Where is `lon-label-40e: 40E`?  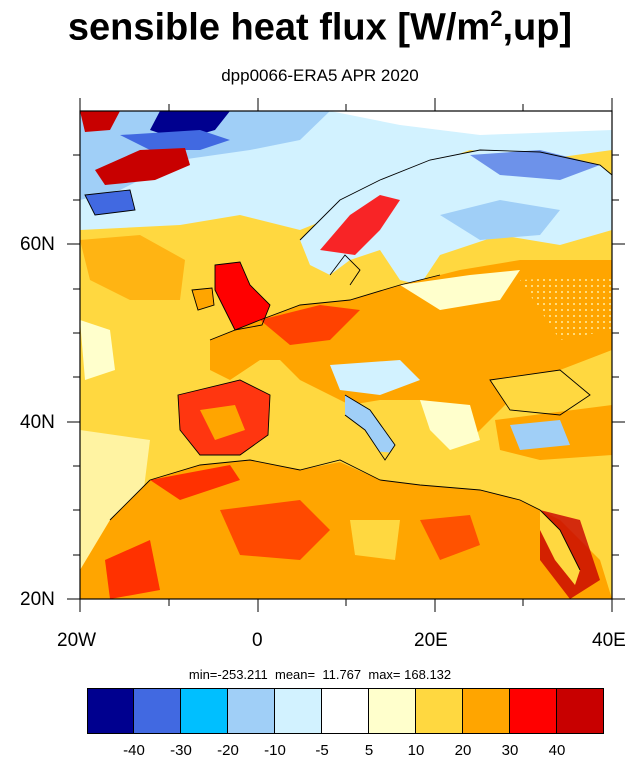 lon-label-40e: 40E is located at coordinates (609, 640).